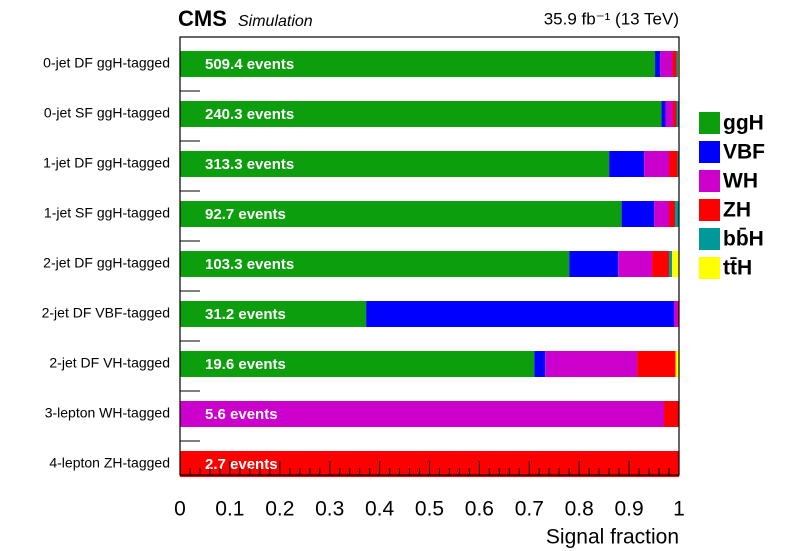  What do you see at coordinates (628, 509) in the screenshot?
I see `x-tick-label: 0.9` at bounding box center [628, 509].